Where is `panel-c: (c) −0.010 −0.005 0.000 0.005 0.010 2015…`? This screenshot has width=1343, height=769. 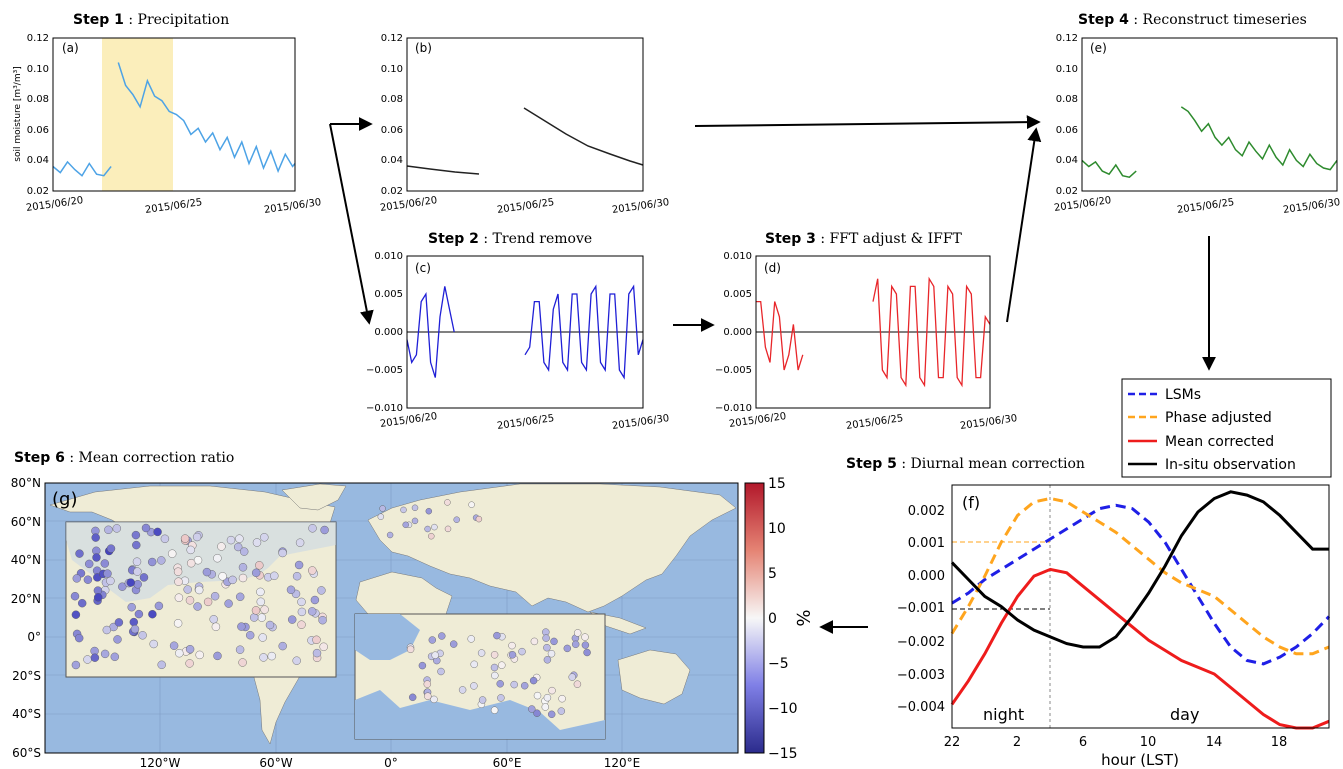 panel-c: (c) −0.010 −0.005 0.000 0.005 0.010 2015… is located at coordinates (518, 341).